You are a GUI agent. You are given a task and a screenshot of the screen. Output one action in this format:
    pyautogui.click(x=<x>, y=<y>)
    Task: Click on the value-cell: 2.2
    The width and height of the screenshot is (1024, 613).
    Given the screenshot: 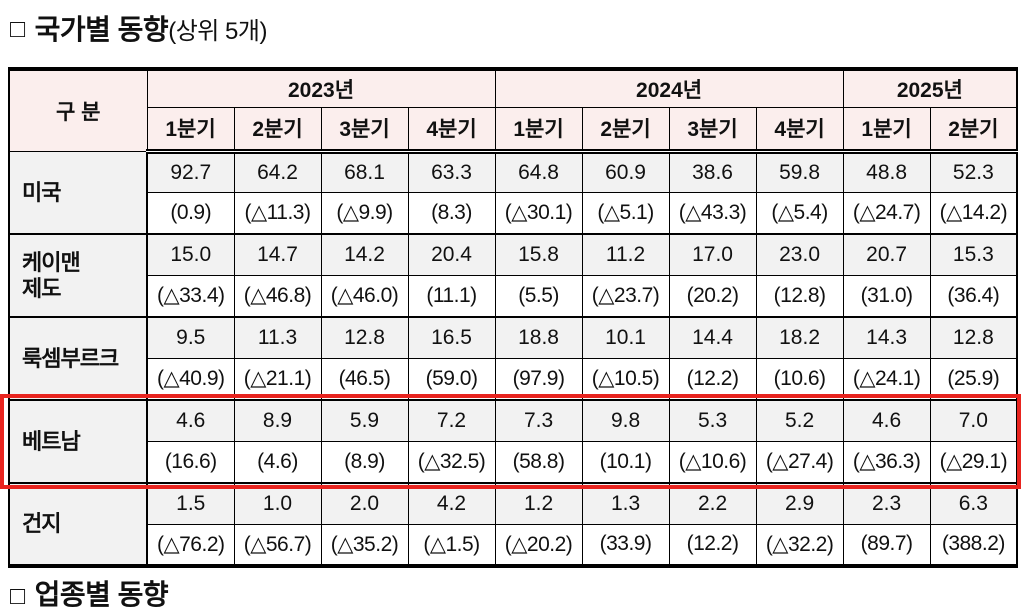 What is the action you would take?
    pyautogui.click(x=712, y=503)
    